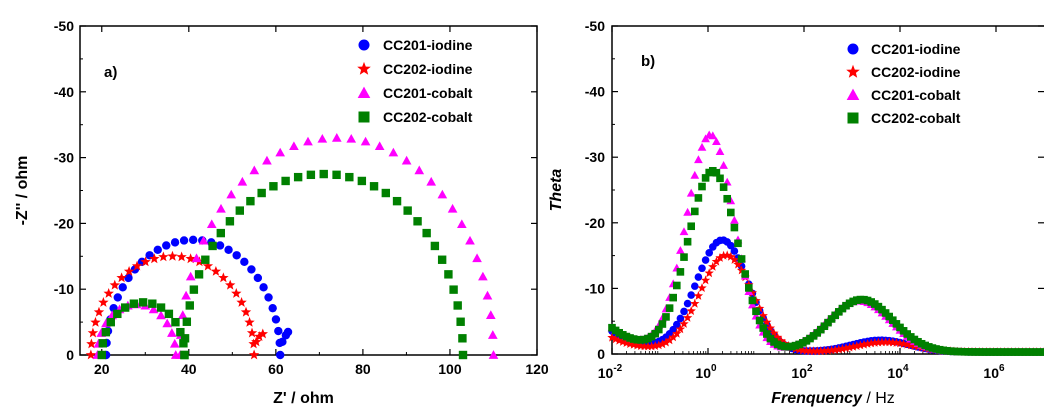 This screenshot has width=1044, height=407. I want to click on legend-label: CC201-iodine, so click(428, 45).